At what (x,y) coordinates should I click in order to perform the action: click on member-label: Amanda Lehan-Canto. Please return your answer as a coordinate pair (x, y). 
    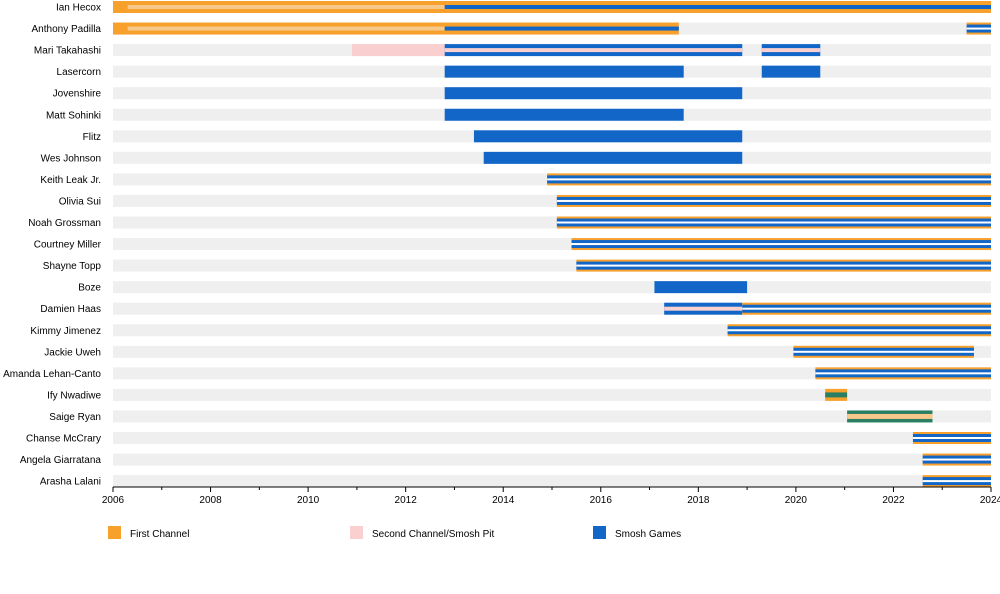
    Looking at the image, I should click on (52, 374).